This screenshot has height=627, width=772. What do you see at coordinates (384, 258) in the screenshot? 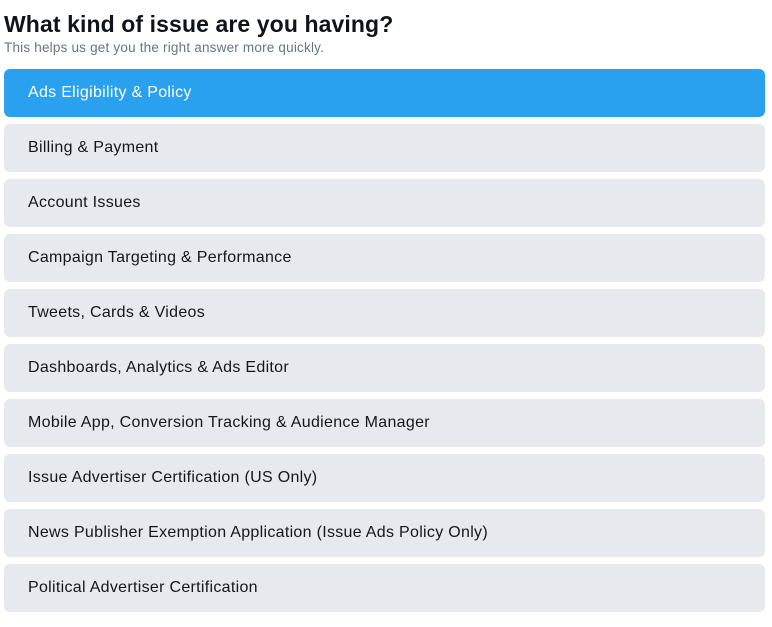
I see `option-campaign-targeting-performance: Campaign Targeting & Performance` at bounding box center [384, 258].